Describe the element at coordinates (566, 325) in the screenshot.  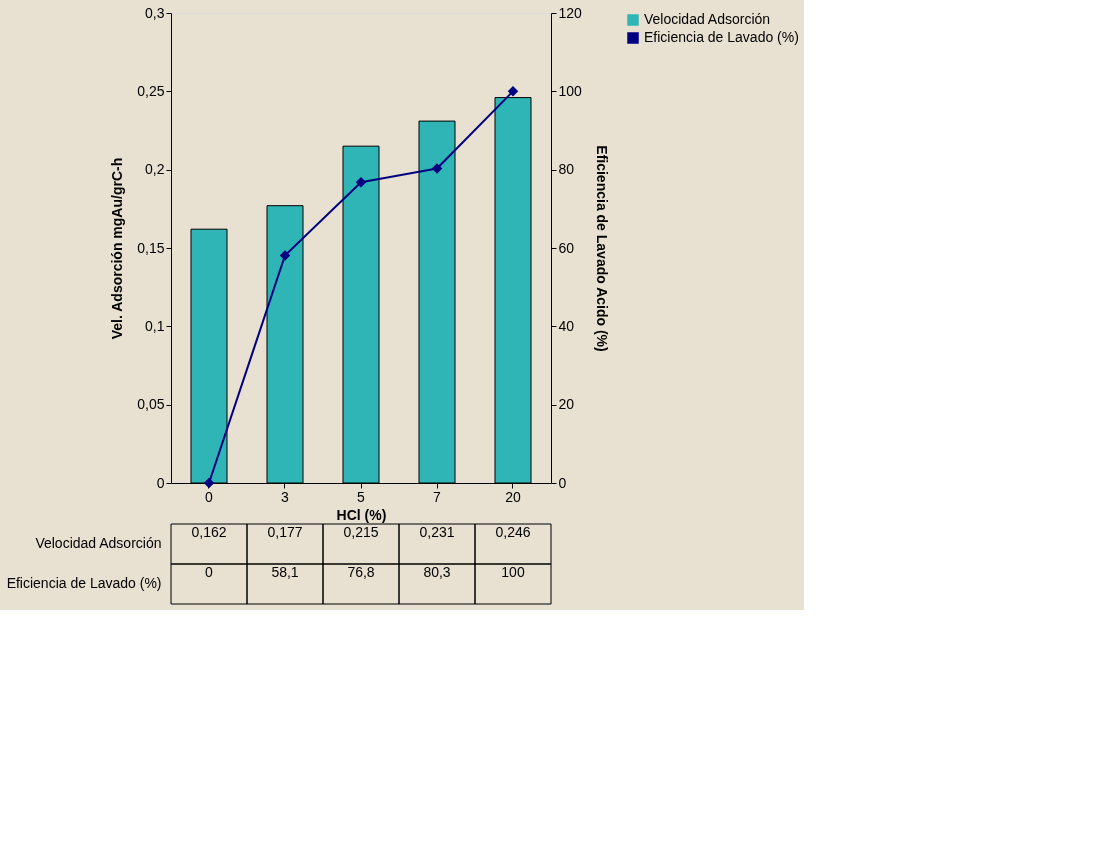
I see `y2-tick-label: 40` at that location.